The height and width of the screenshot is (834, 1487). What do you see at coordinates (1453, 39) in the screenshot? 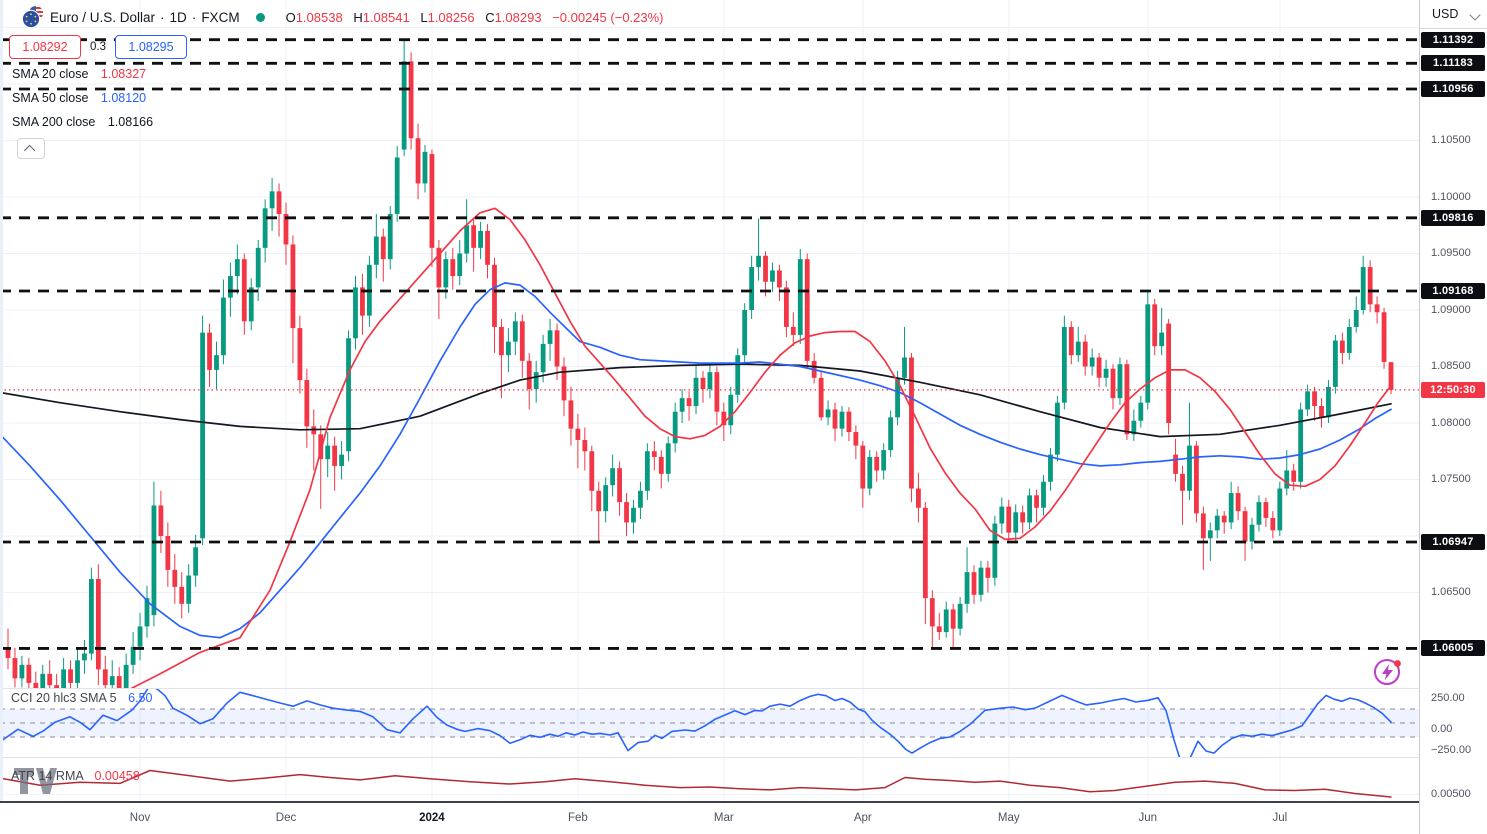
I see `level-price-label: 1.11392` at bounding box center [1453, 39].